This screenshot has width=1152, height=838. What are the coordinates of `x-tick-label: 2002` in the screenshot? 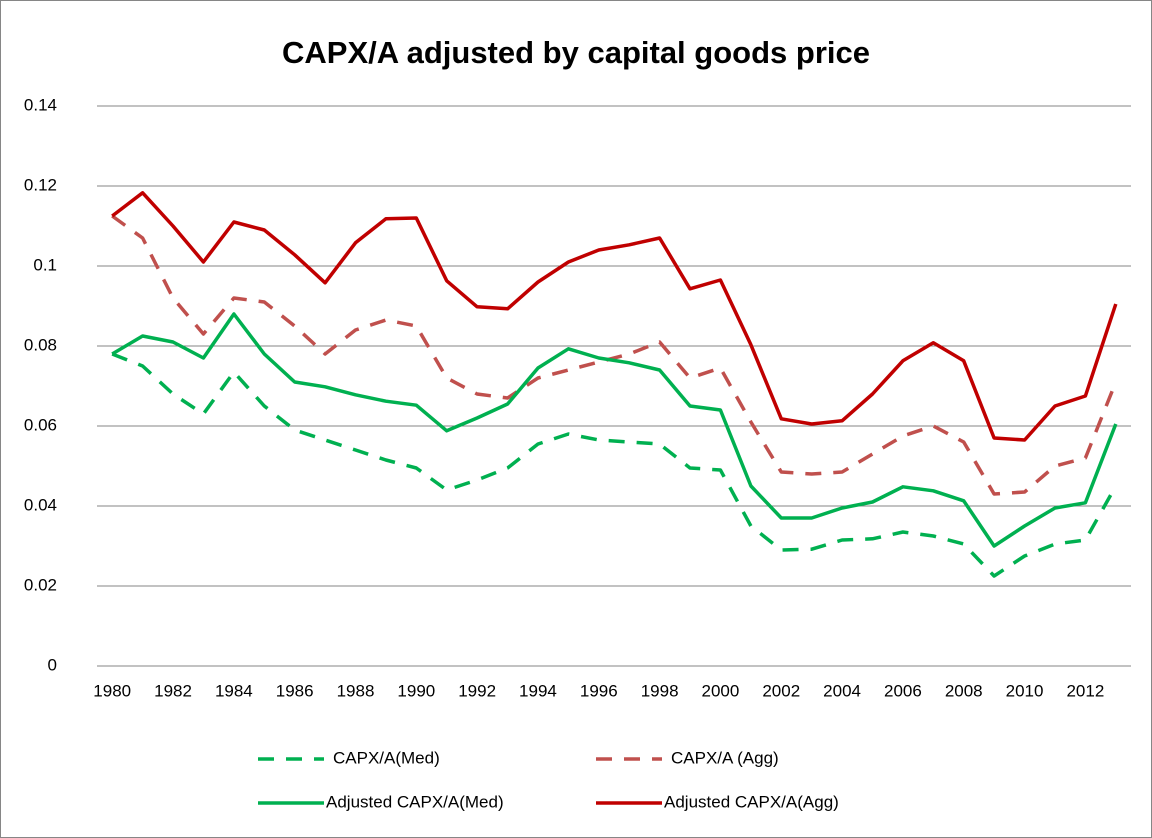 It's located at (781, 690).